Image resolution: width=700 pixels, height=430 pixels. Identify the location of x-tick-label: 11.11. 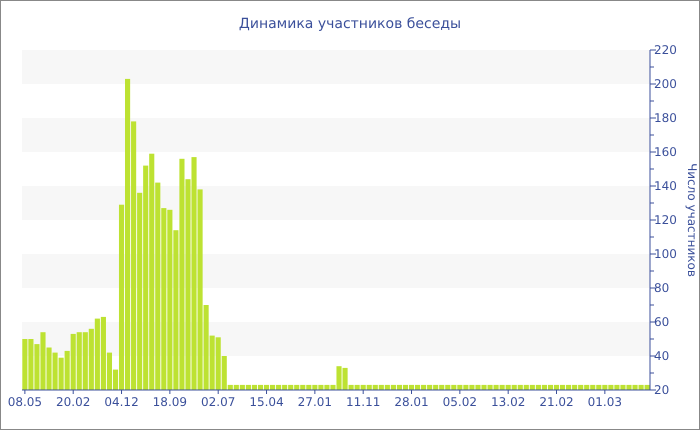
(363, 402).